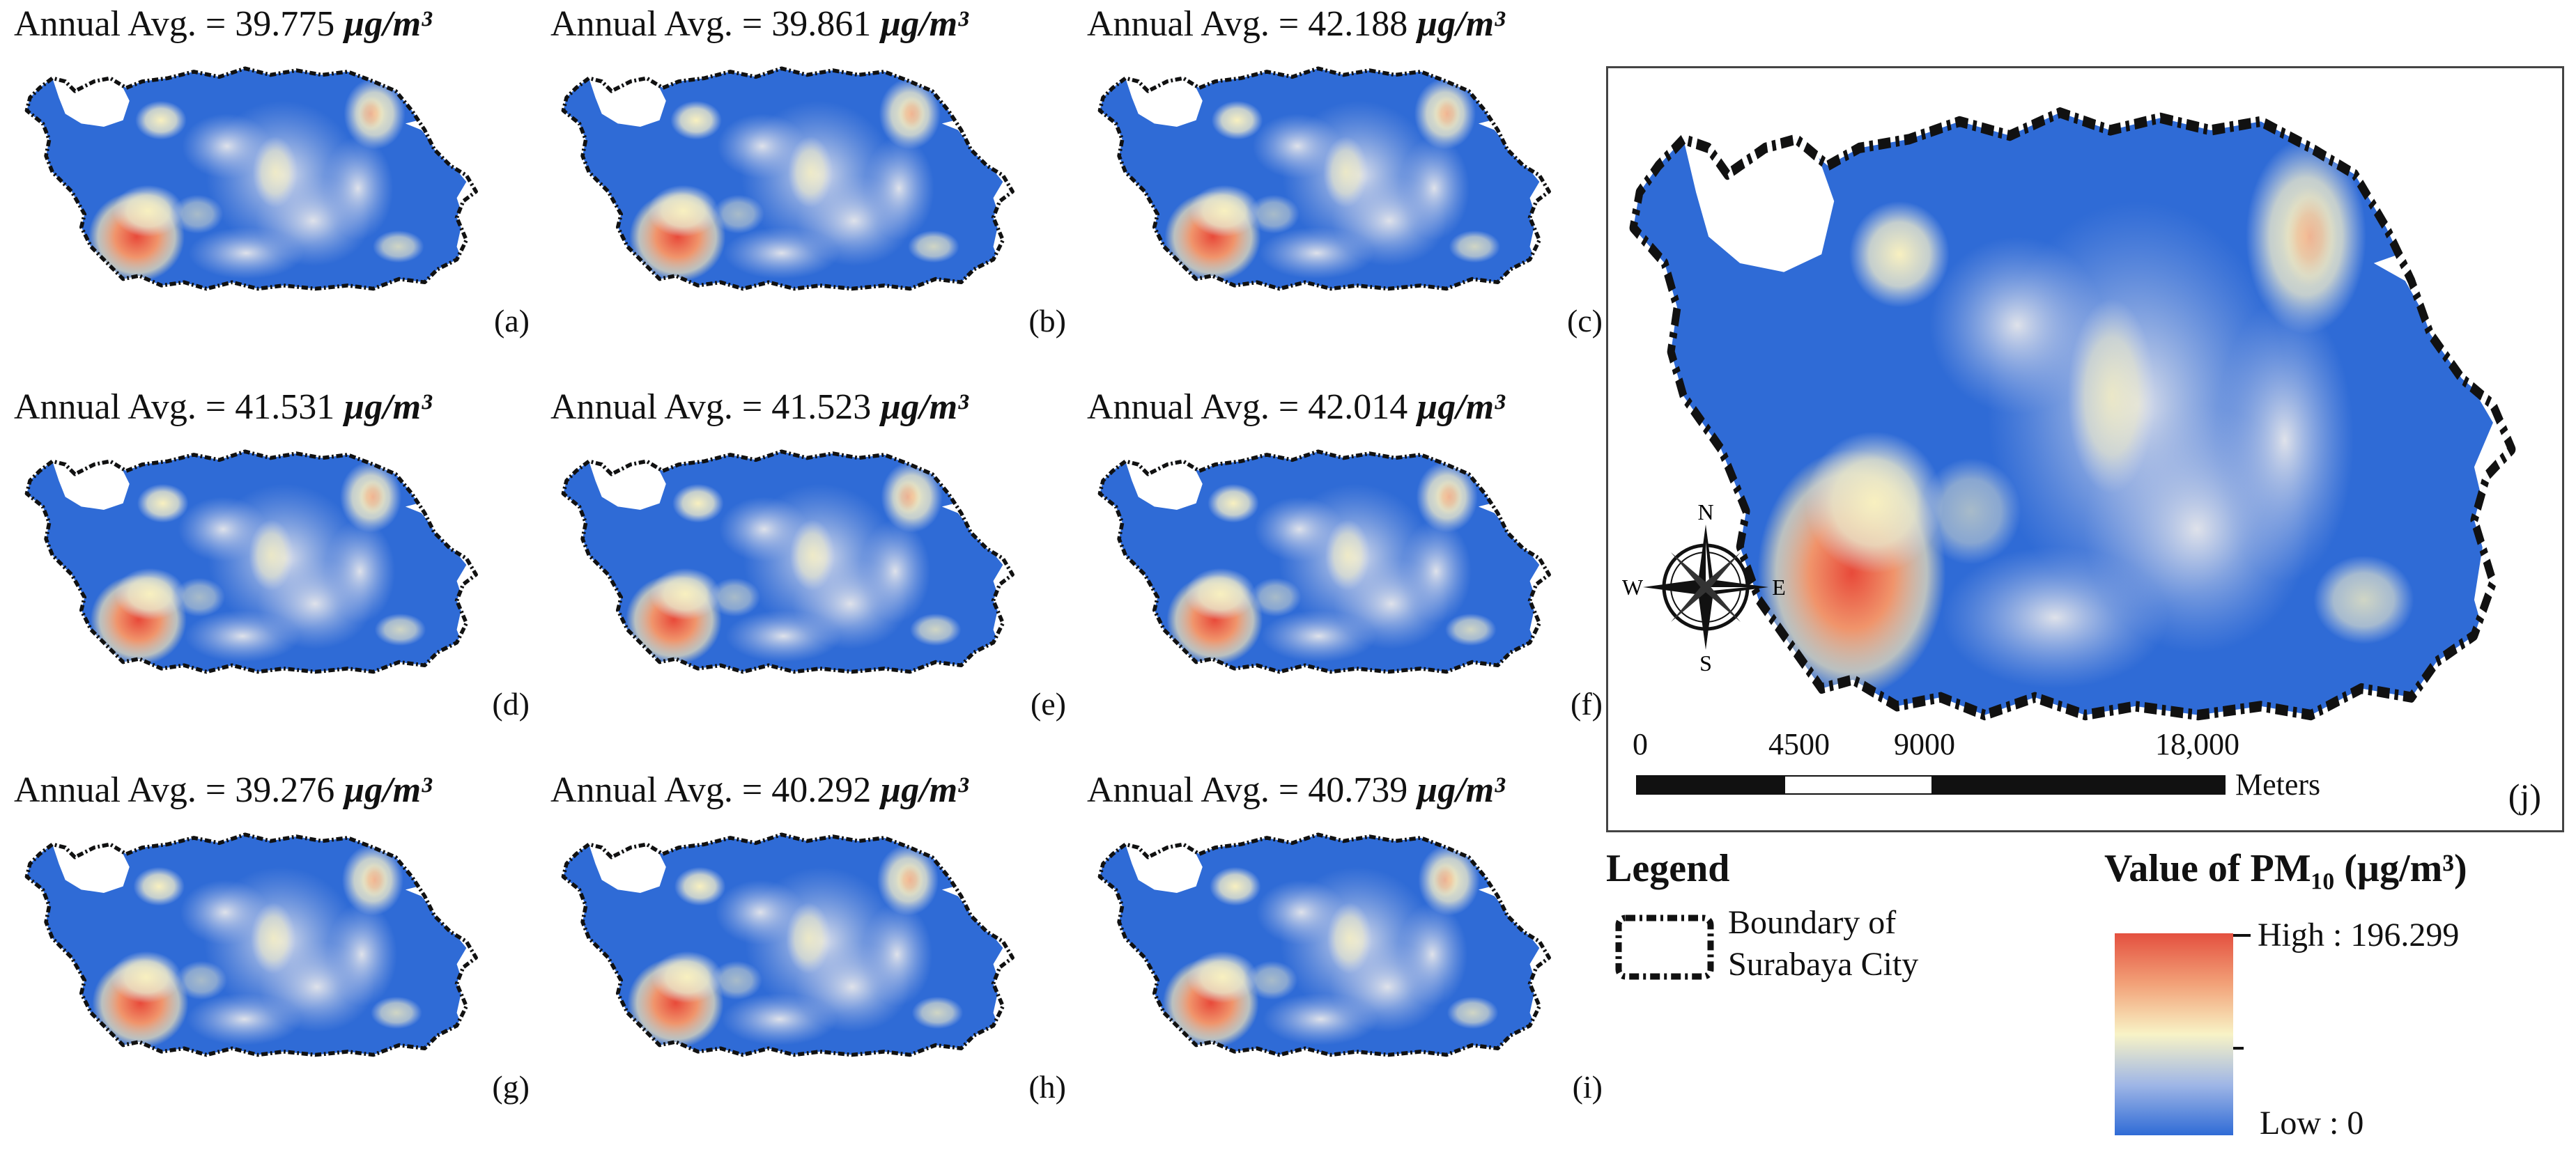  What do you see at coordinates (511, 704) in the screenshot?
I see `panel-label: (d)` at bounding box center [511, 704].